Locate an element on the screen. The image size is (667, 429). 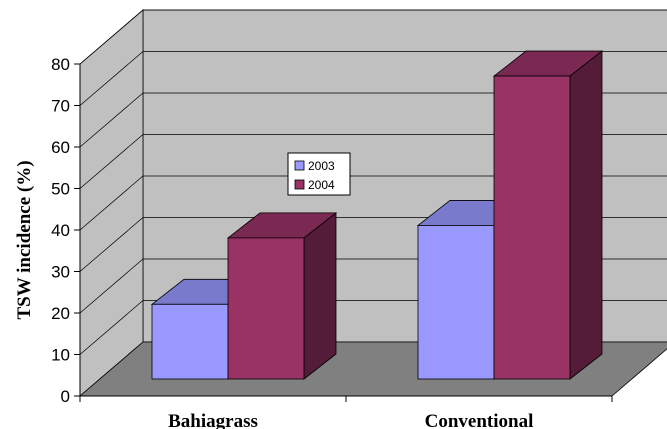
x-category-label: Bahiagrass is located at coordinates (213, 420).